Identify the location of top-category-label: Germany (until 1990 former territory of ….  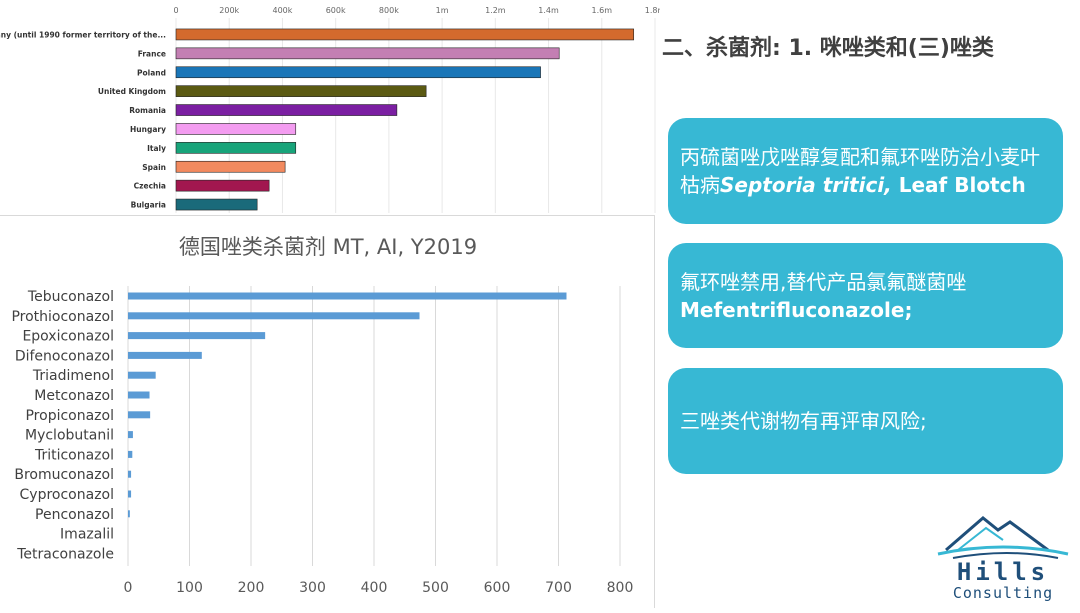
(83, 34).